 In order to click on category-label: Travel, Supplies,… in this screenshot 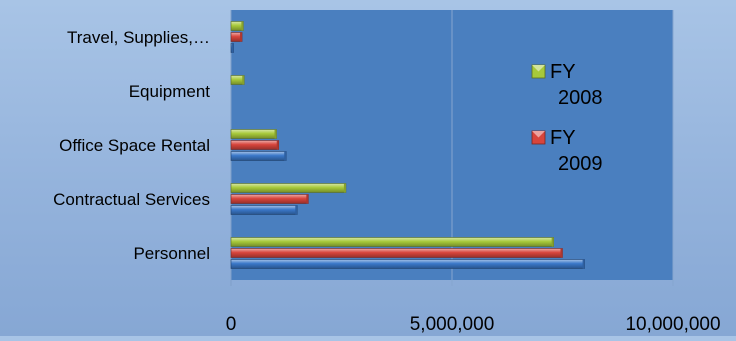, I will do `click(138, 37)`.